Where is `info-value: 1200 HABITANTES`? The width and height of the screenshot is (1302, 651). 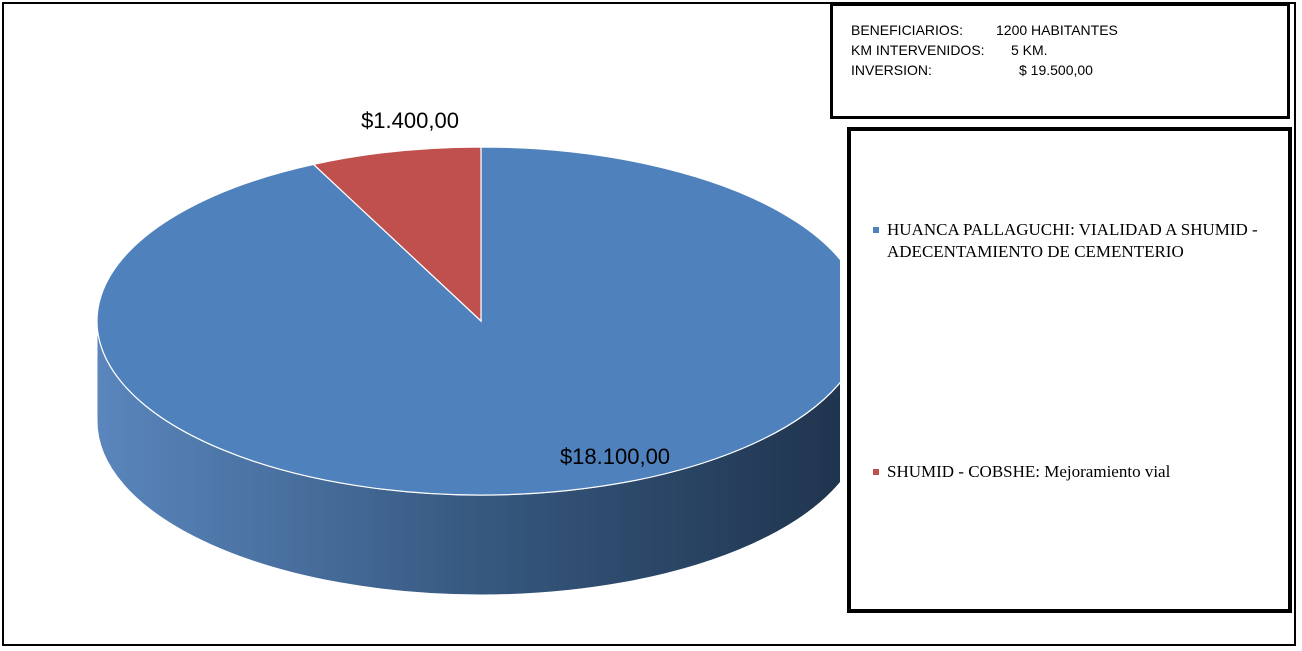 info-value: 1200 HABITANTES is located at coordinates (1057, 30).